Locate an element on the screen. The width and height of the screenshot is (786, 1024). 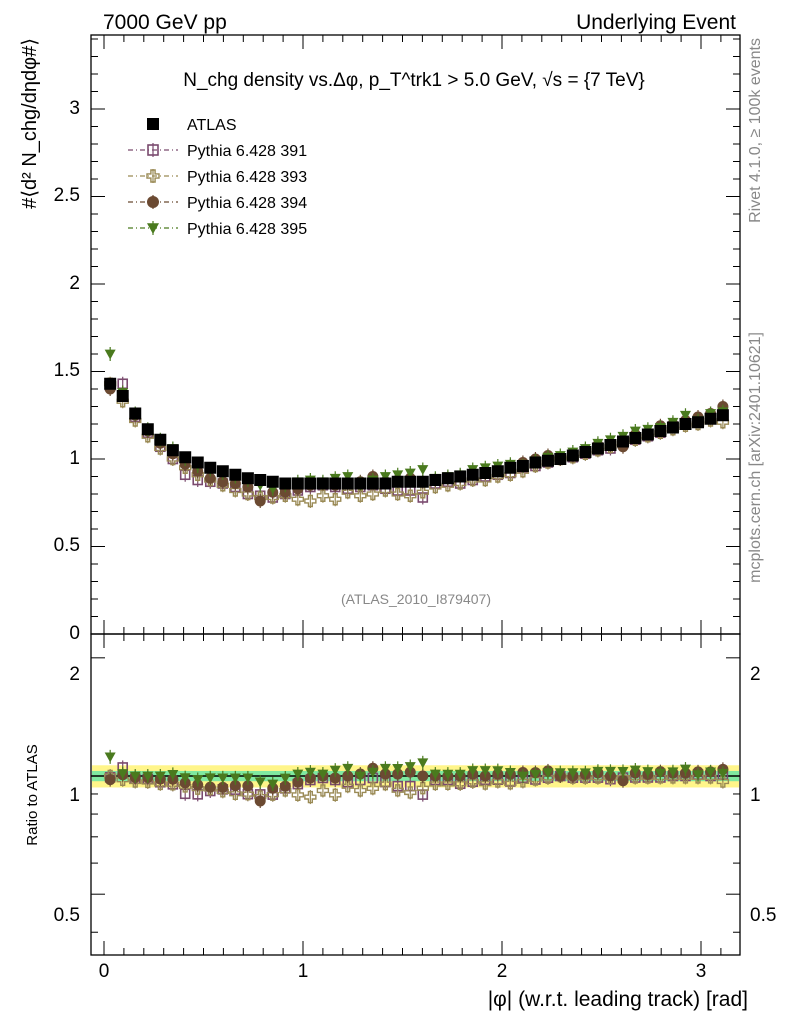
y-tick-label: 2 is located at coordinates (74, 283).